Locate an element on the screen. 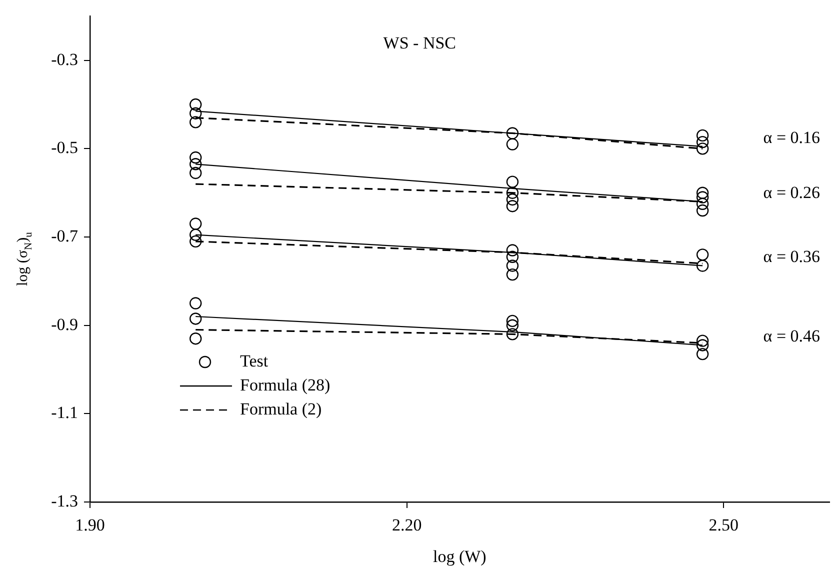  y-tick-label: -1.1 is located at coordinates (64, 412).